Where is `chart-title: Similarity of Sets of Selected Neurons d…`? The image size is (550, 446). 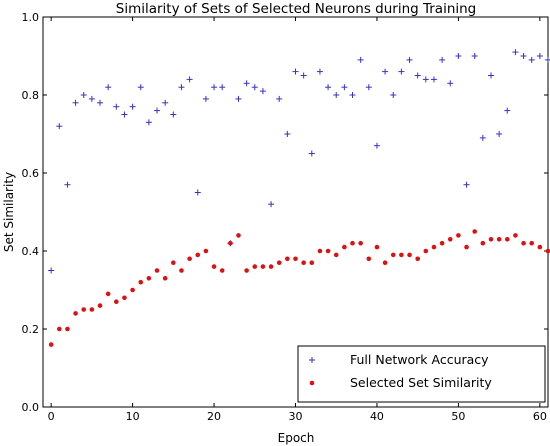 chart-title: Similarity of Sets of Selected Neurons d… is located at coordinates (296, 9).